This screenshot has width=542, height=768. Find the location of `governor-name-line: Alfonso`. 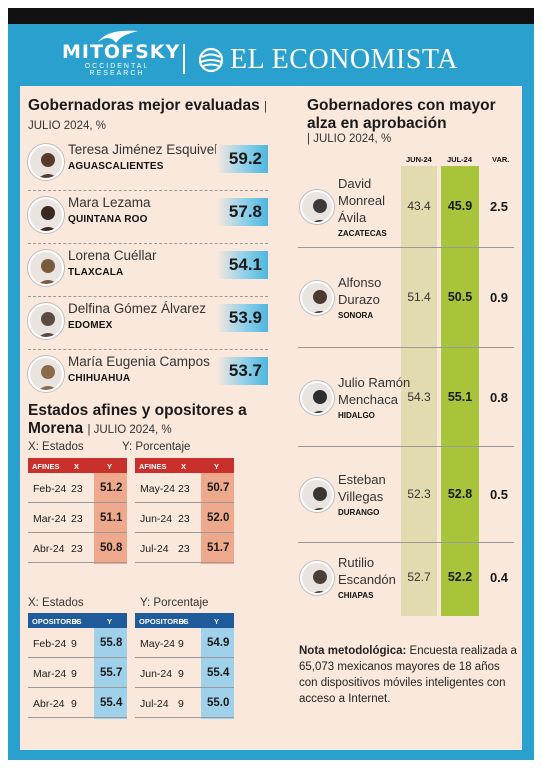

governor-name-line: Alfonso is located at coordinates (360, 282).